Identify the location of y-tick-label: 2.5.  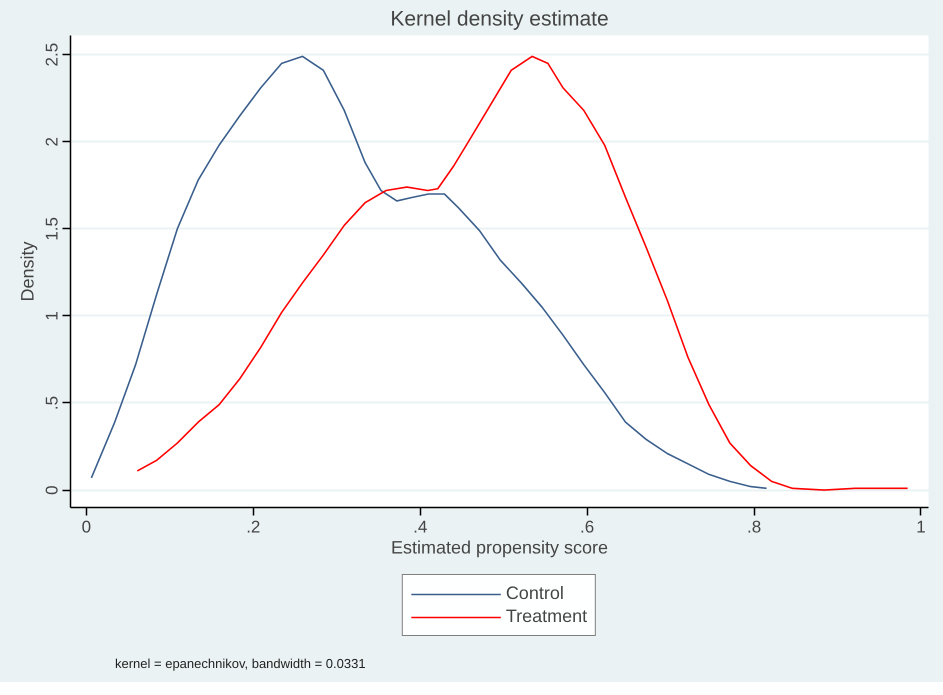
(52, 54).